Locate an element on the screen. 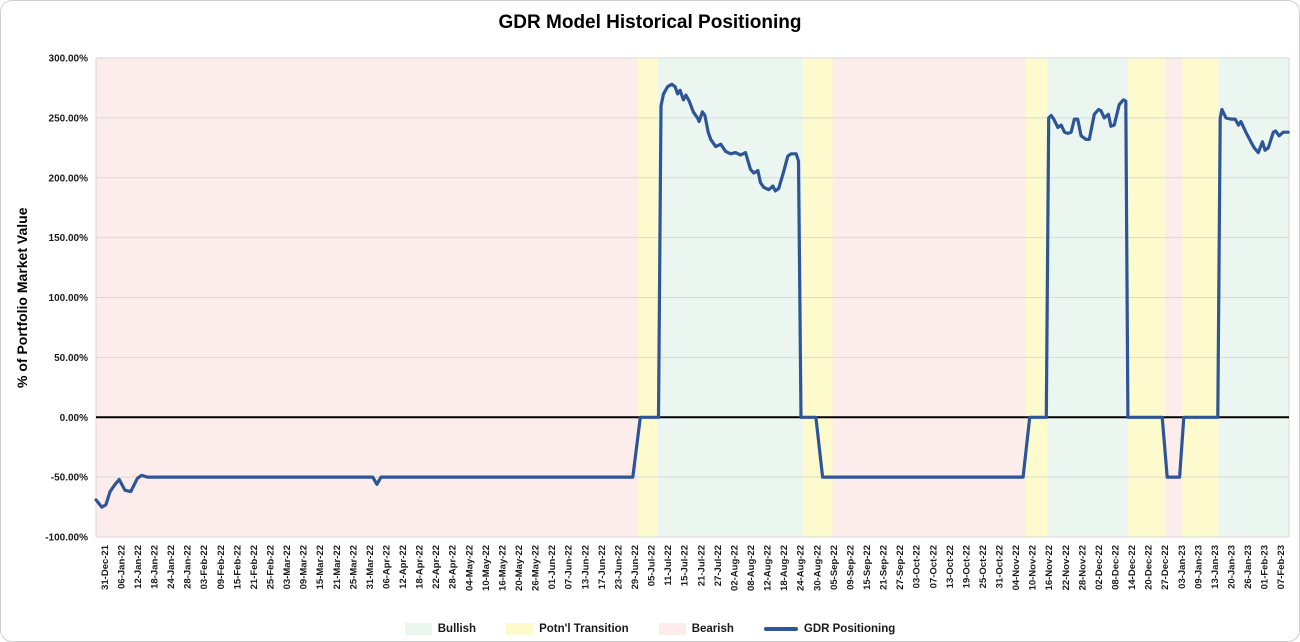 Image resolution: width=1300 pixels, height=642 pixels. x-tick-label: 25-Oct-22 is located at coordinates (983, 566).